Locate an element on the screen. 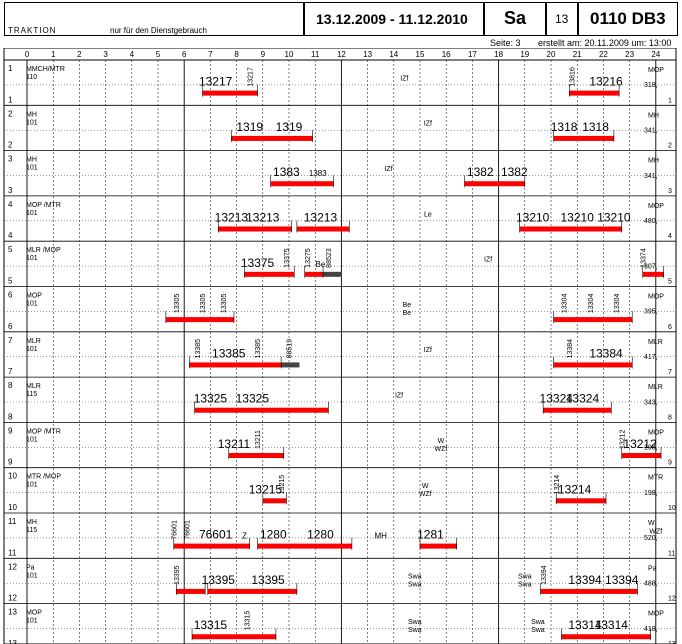  train-number-vertical: 13215 is located at coordinates (282, 485).